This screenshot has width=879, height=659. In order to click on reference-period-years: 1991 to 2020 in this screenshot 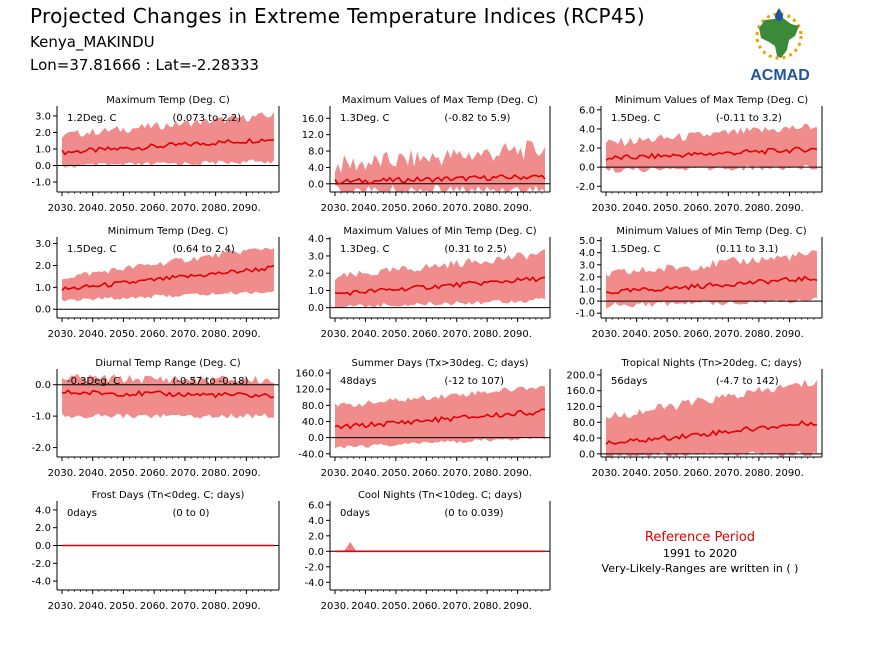, I will do `click(700, 553)`.